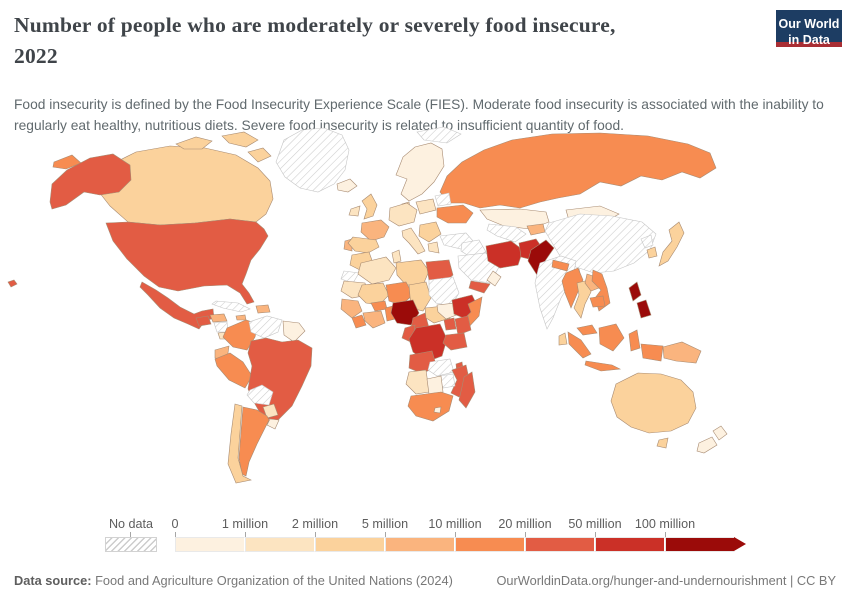  Describe the element at coordinates (270, 411) in the screenshot. I see `country-paraguay` at that location.